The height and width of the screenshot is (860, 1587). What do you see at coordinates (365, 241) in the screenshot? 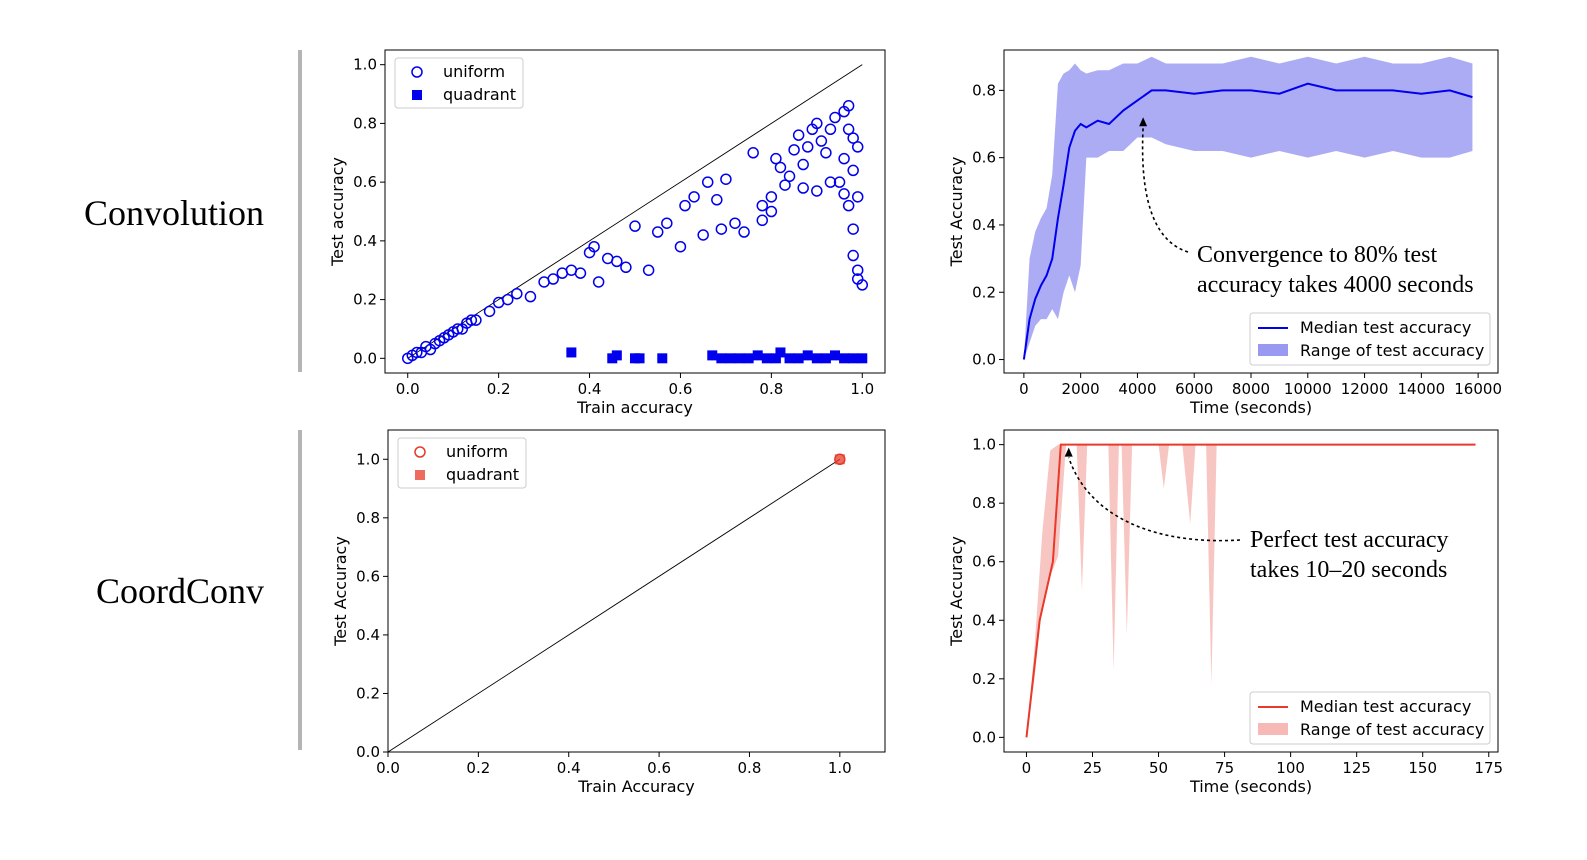
I see `chart-0-ytick-label: 0.4` at bounding box center [365, 241].